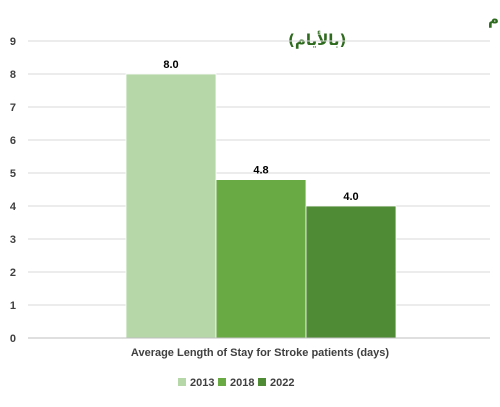 This screenshot has height=407, width=500. I want to click on y-tick-label: 2, so click(13, 273).